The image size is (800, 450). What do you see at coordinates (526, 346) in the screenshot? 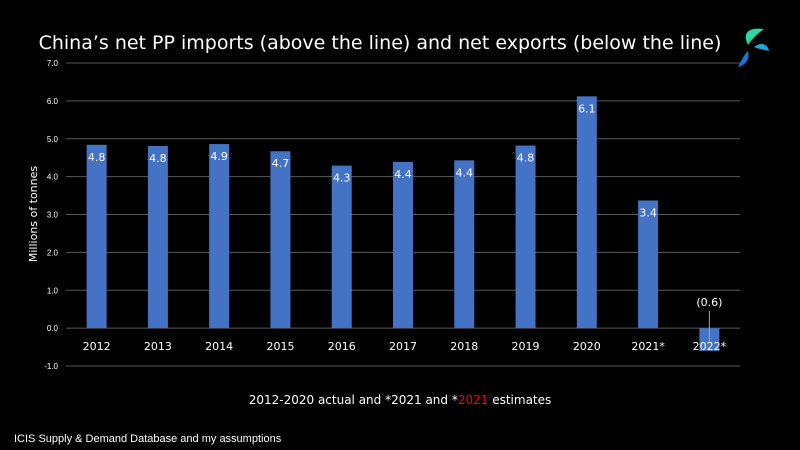
I see `x-tick-label: 2019` at bounding box center [526, 346].